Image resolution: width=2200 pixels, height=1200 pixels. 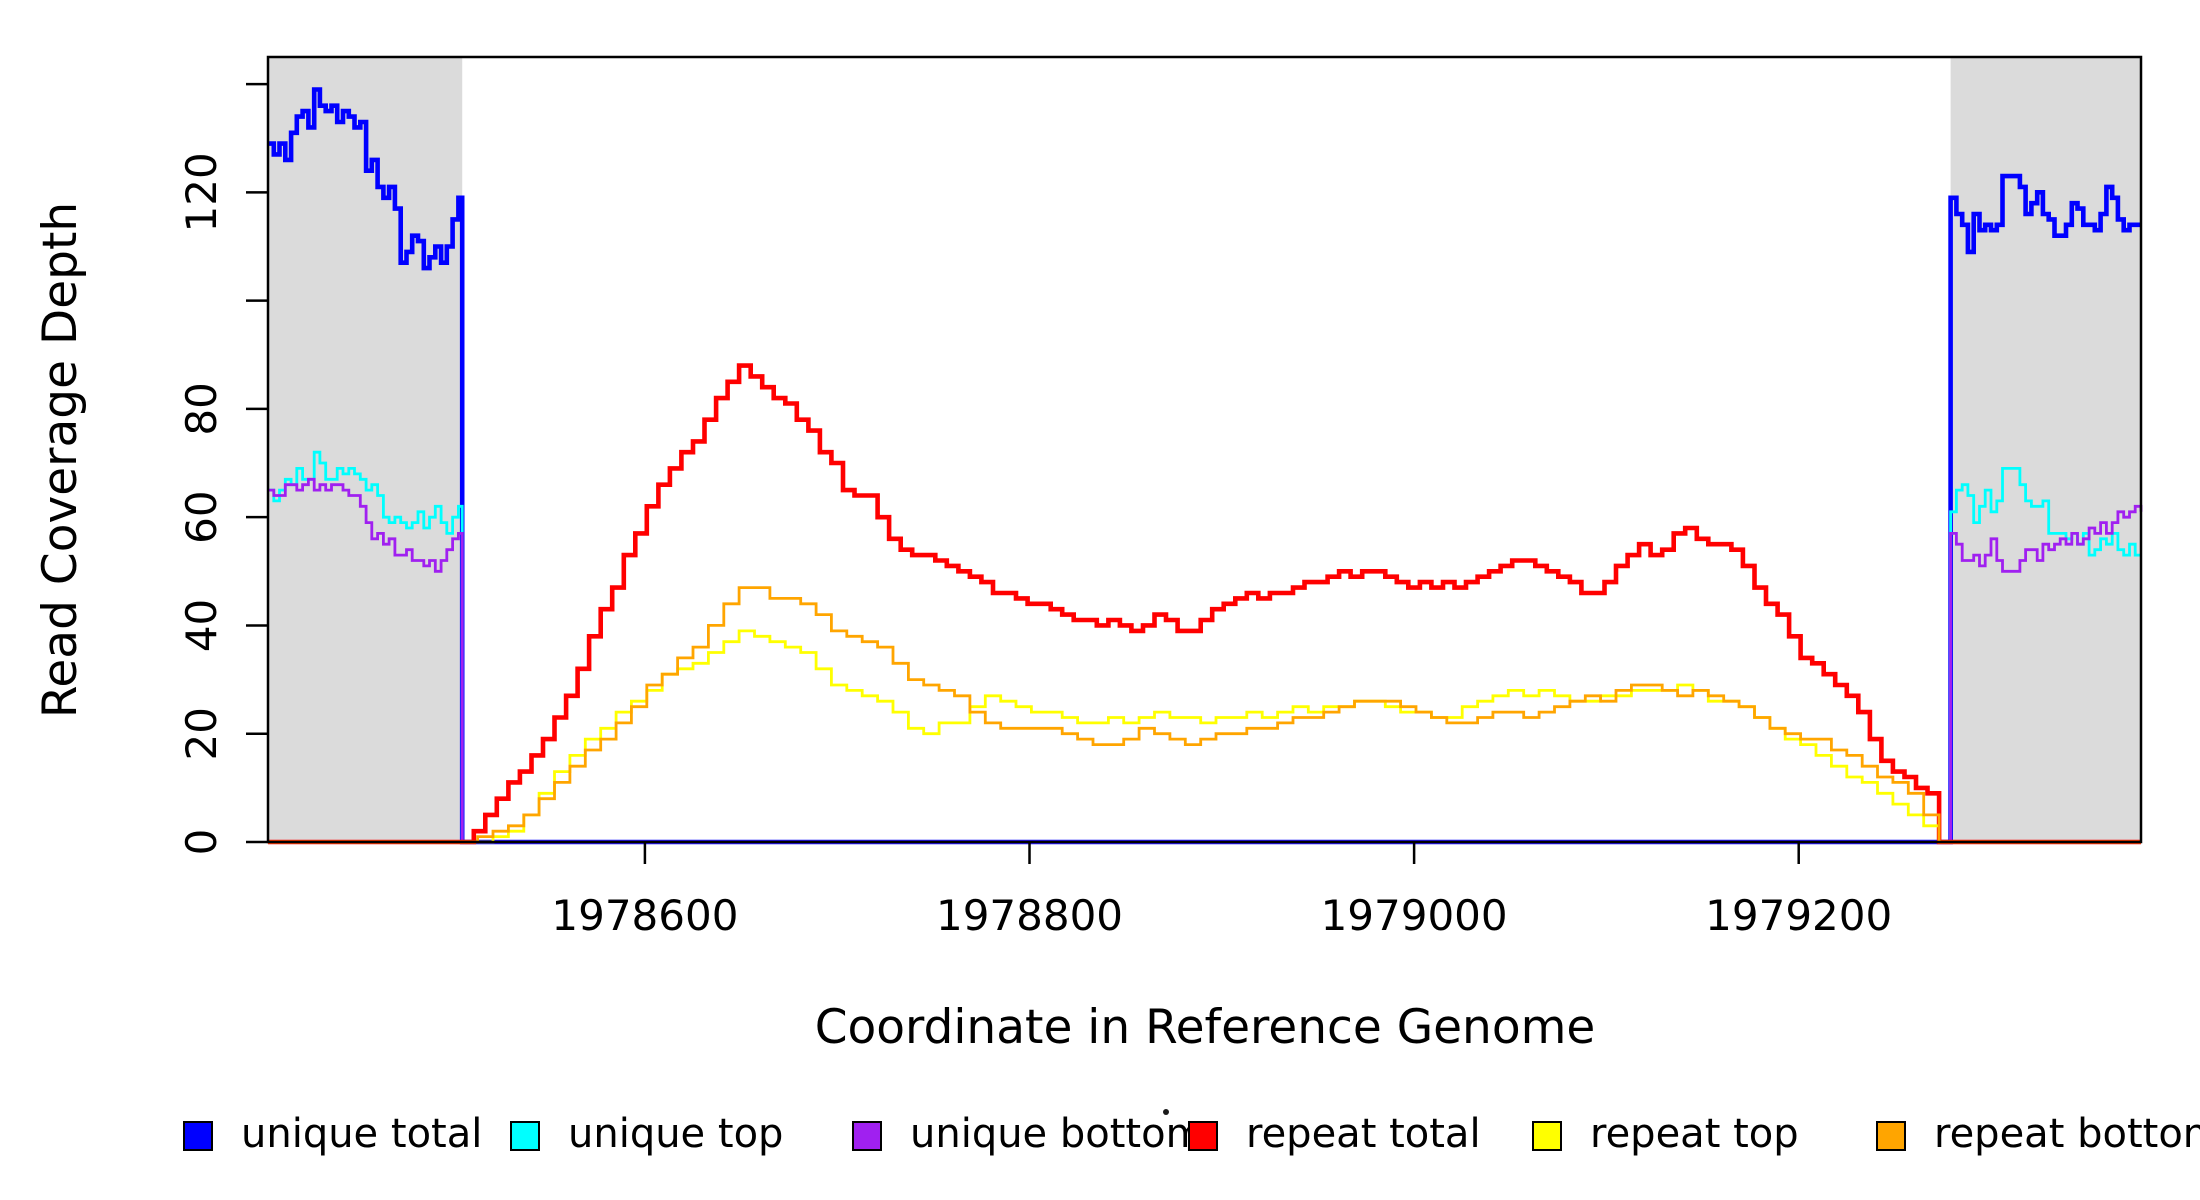 What do you see at coordinates (1694, 1134) in the screenshot?
I see `legend-label: repeat top` at bounding box center [1694, 1134].